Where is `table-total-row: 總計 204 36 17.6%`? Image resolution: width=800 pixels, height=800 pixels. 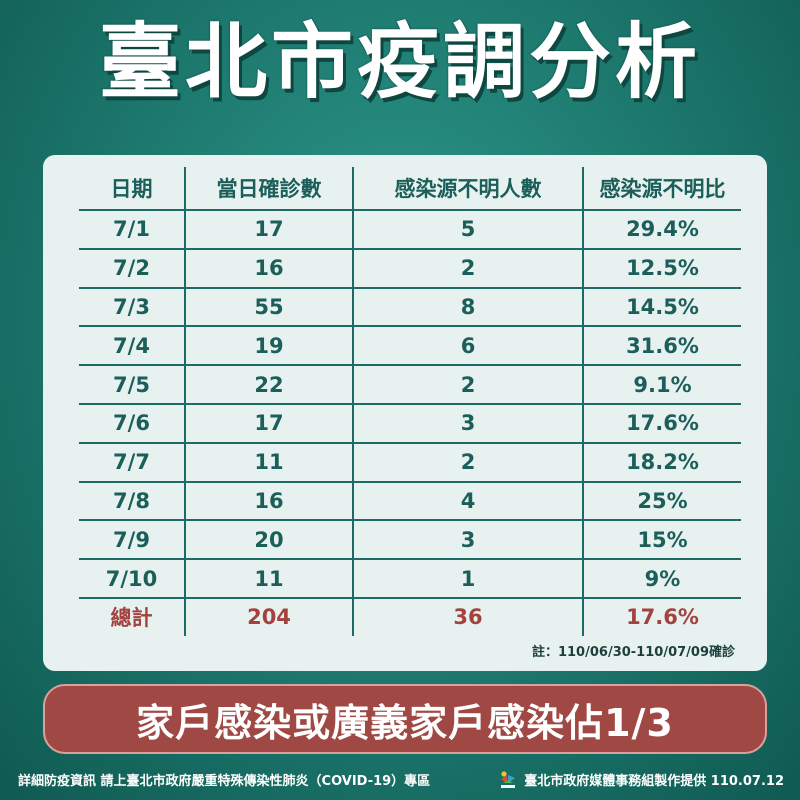
table-total-row: 總計 204 36 17.6% is located at coordinates (410, 616).